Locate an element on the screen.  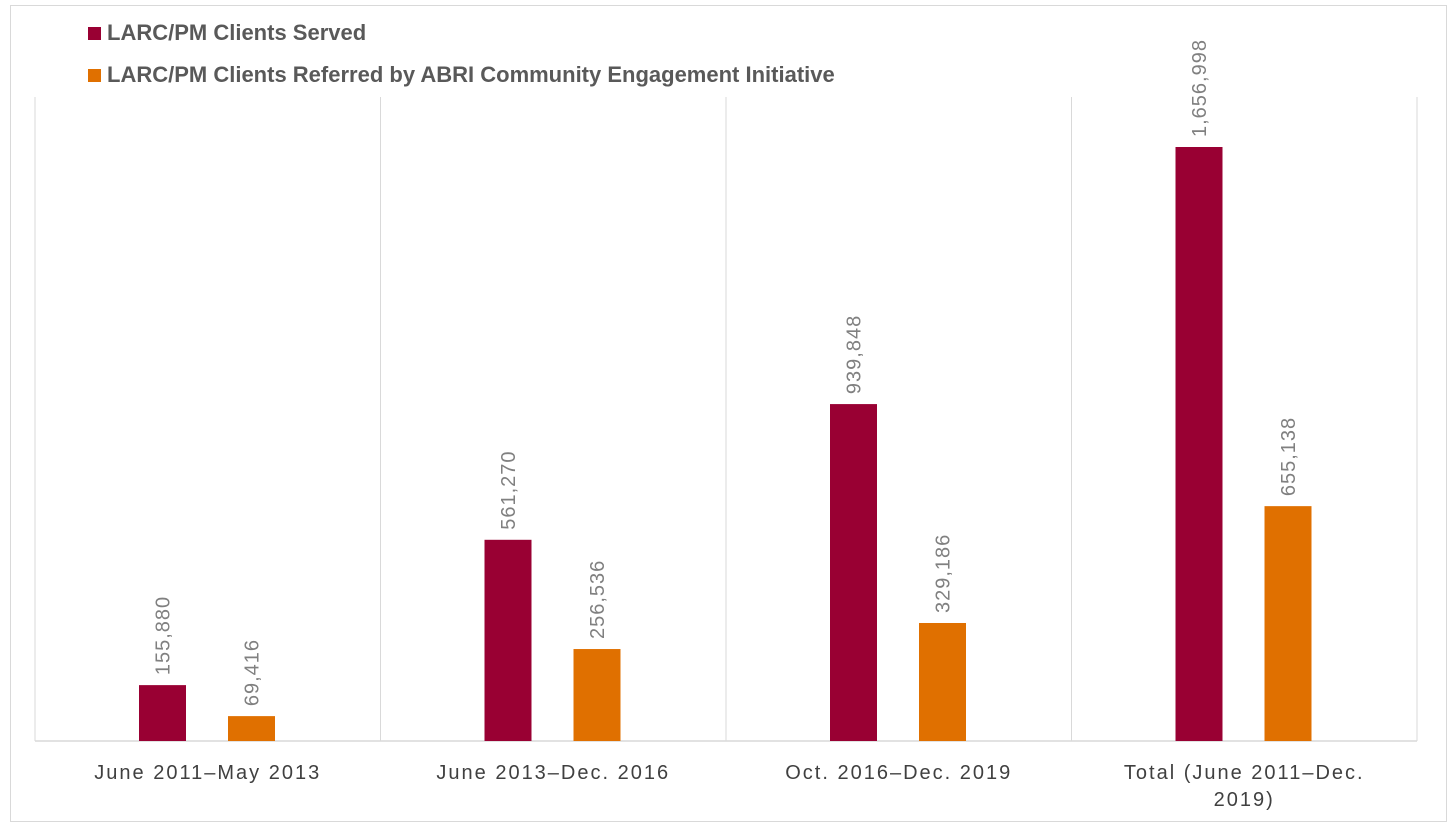
x-tick-label: June 2013–Dec. 2016 is located at coordinates (553, 773).